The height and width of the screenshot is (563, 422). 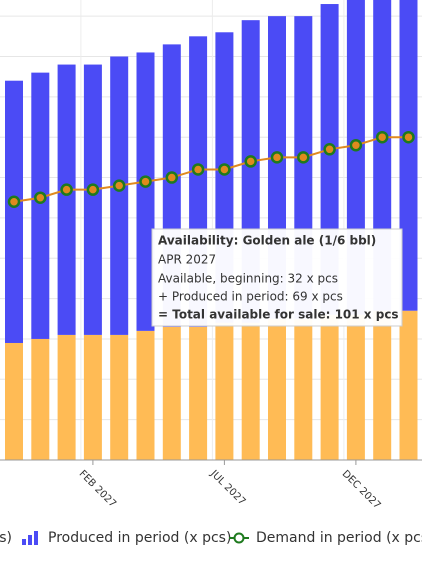 I want to click on x-tick-label: JUL 2027, so click(x=227, y=488).